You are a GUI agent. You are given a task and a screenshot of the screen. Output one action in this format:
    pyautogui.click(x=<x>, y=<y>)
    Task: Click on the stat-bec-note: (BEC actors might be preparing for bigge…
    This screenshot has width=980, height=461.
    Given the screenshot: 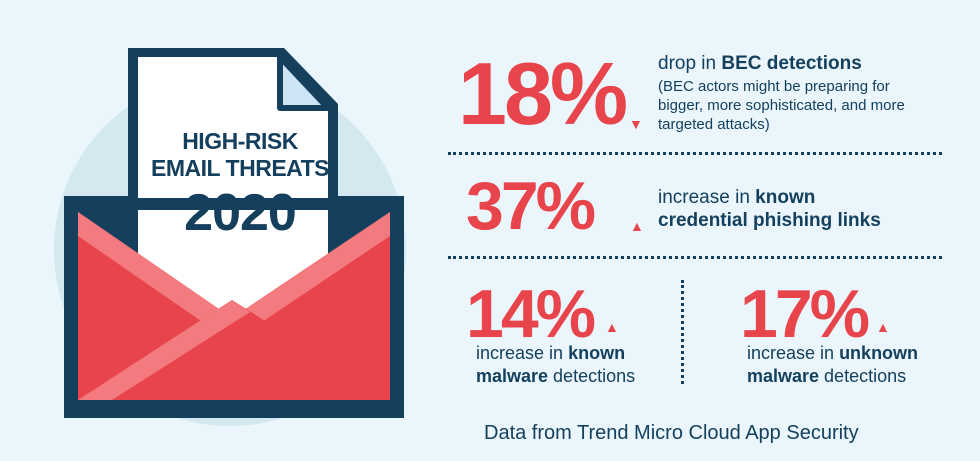 What is the action you would take?
    pyautogui.click(x=781, y=105)
    